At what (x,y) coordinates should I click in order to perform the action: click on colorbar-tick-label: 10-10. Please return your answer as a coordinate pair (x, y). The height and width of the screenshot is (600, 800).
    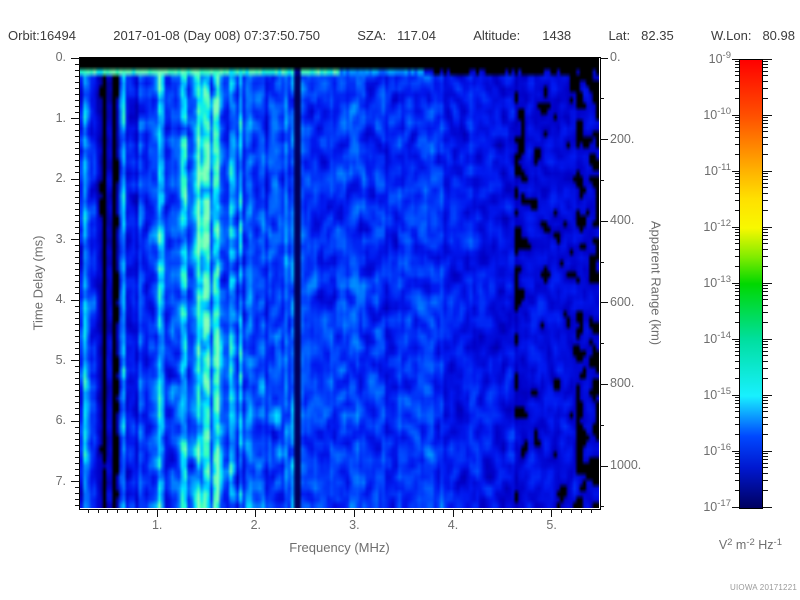
    Looking at the image, I should click on (690, 114).